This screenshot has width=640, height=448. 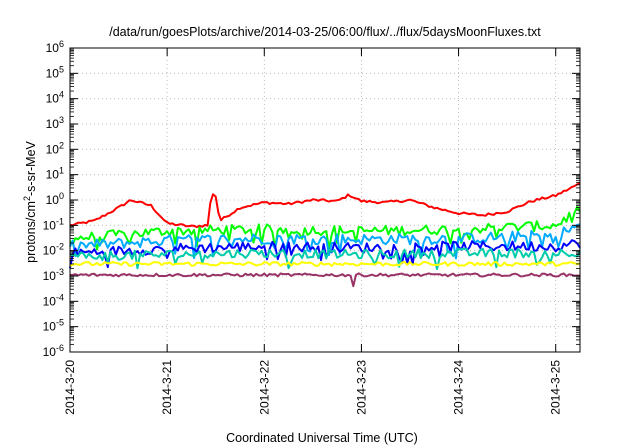 What do you see at coordinates (55, 123) in the screenshot?
I see `y-tick-label: 10³` at bounding box center [55, 123].